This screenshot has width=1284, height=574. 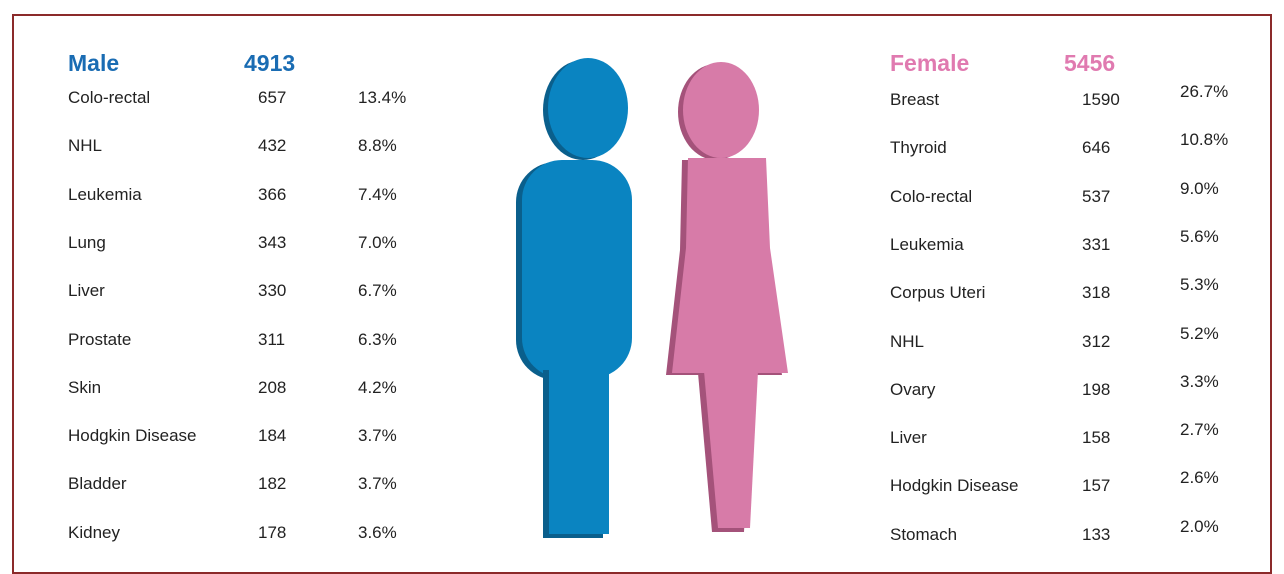 I want to click on case-count: 343, so click(x=272, y=242).